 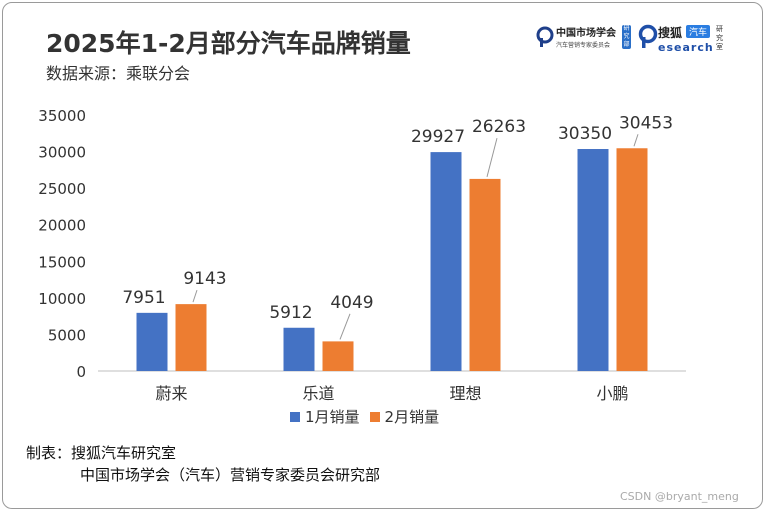 I want to click on data-label: 7951, so click(x=143, y=298).